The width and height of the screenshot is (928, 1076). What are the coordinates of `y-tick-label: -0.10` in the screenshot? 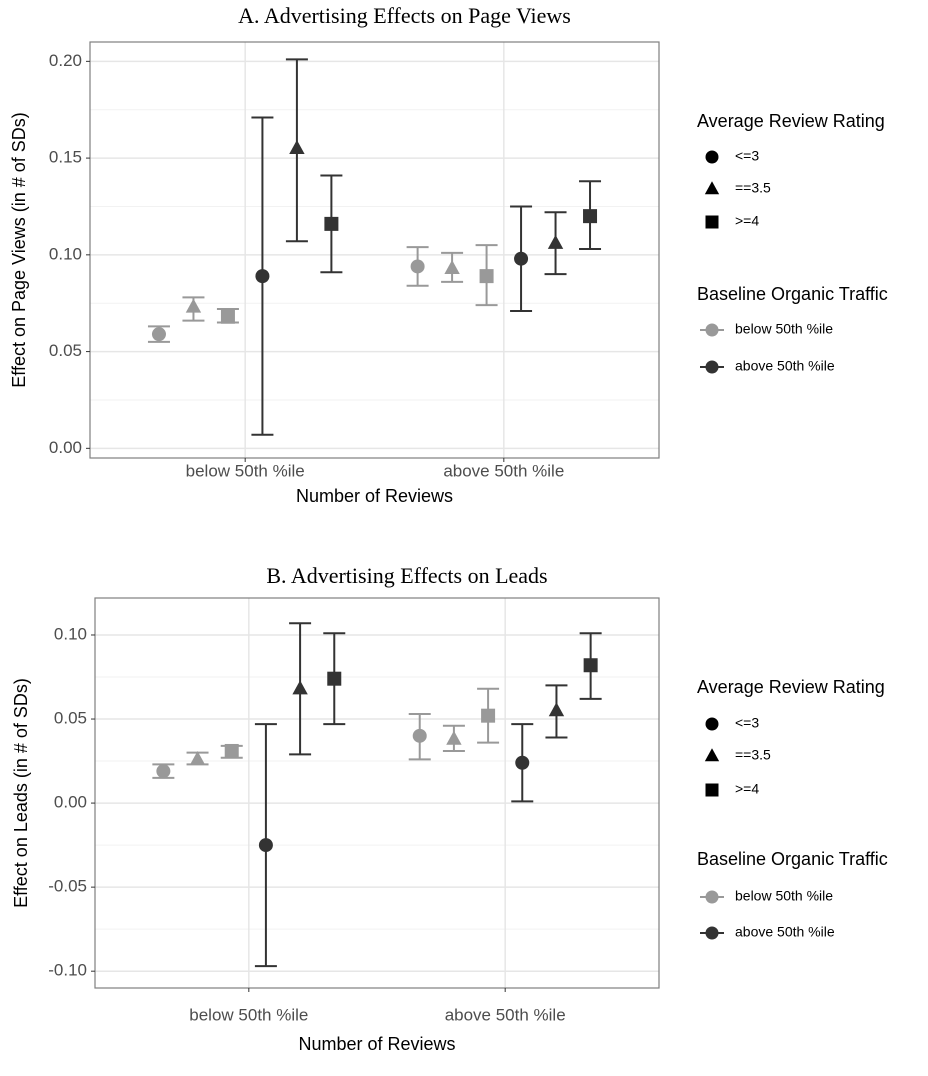 It's located at (67, 970).